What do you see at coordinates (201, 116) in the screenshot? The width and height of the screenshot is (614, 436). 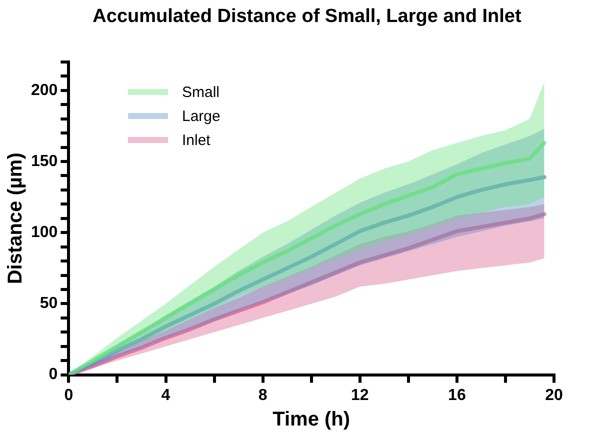 I see `legend-label: Large` at bounding box center [201, 116].